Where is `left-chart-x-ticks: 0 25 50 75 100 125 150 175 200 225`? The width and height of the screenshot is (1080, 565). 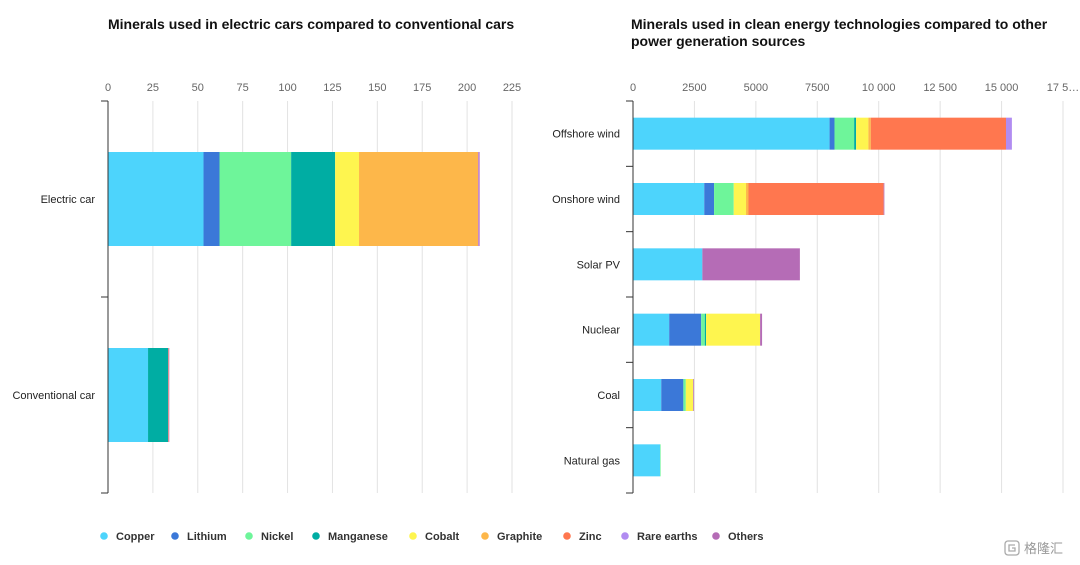
left-chart-x-ticks: 0 25 50 75 100 125 150 175 200 225 is located at coordinates (313, 88).